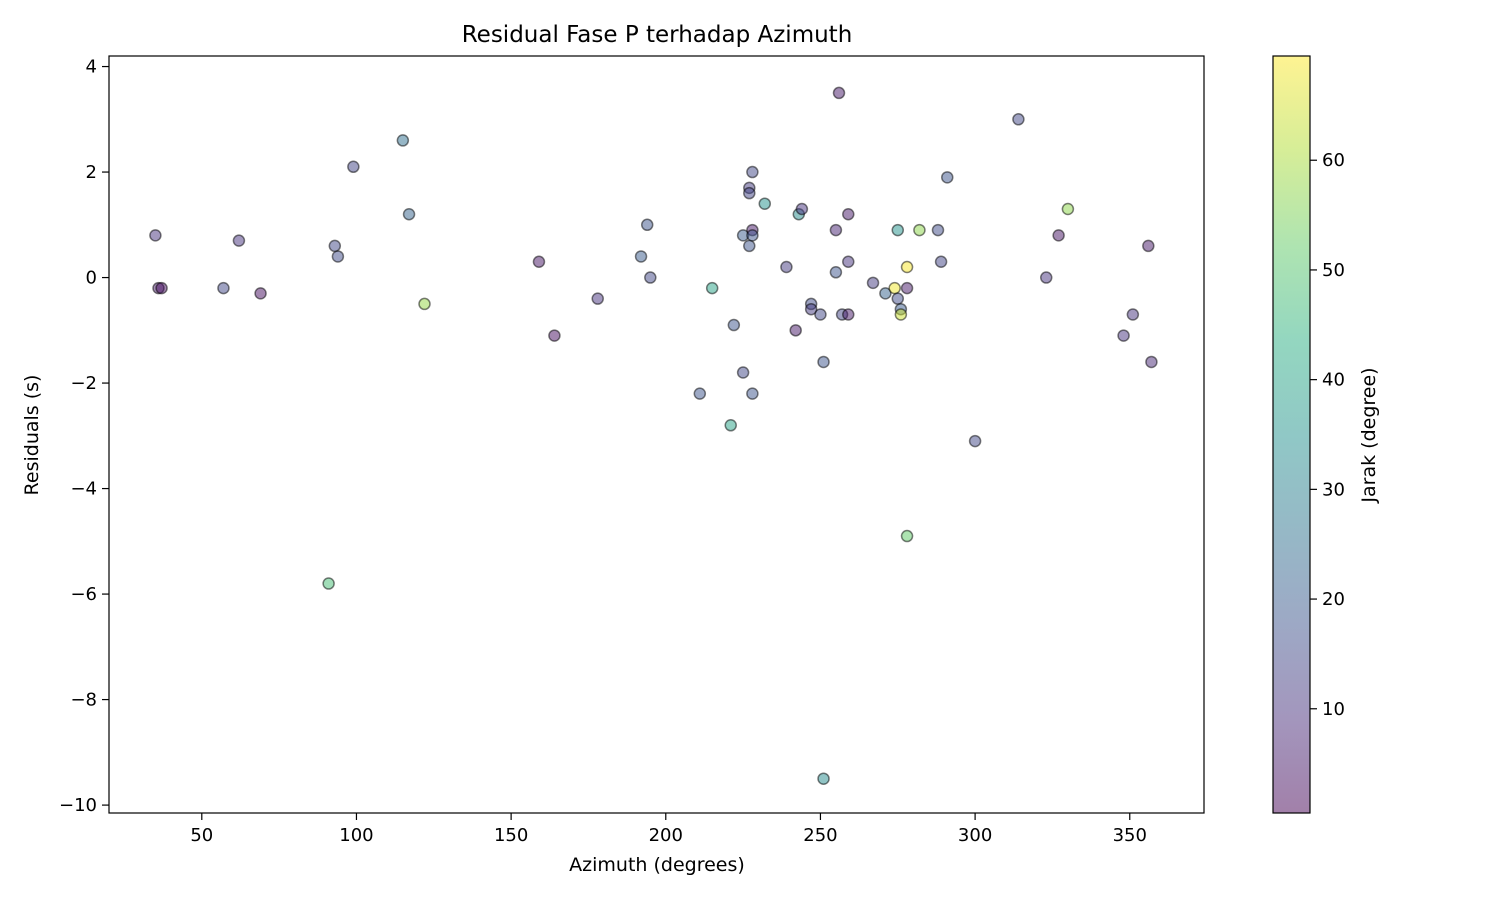 The height and width of the screenshot is (900, 1500). I want to click on colorbar-tick-label: 40, so click(1333, 380).